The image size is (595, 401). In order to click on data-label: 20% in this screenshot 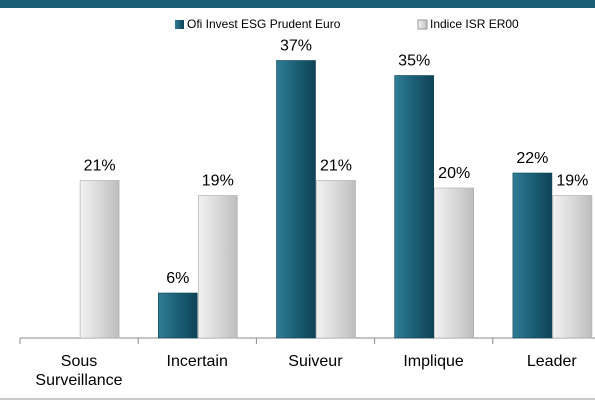, I will do `click(454, 173)`.